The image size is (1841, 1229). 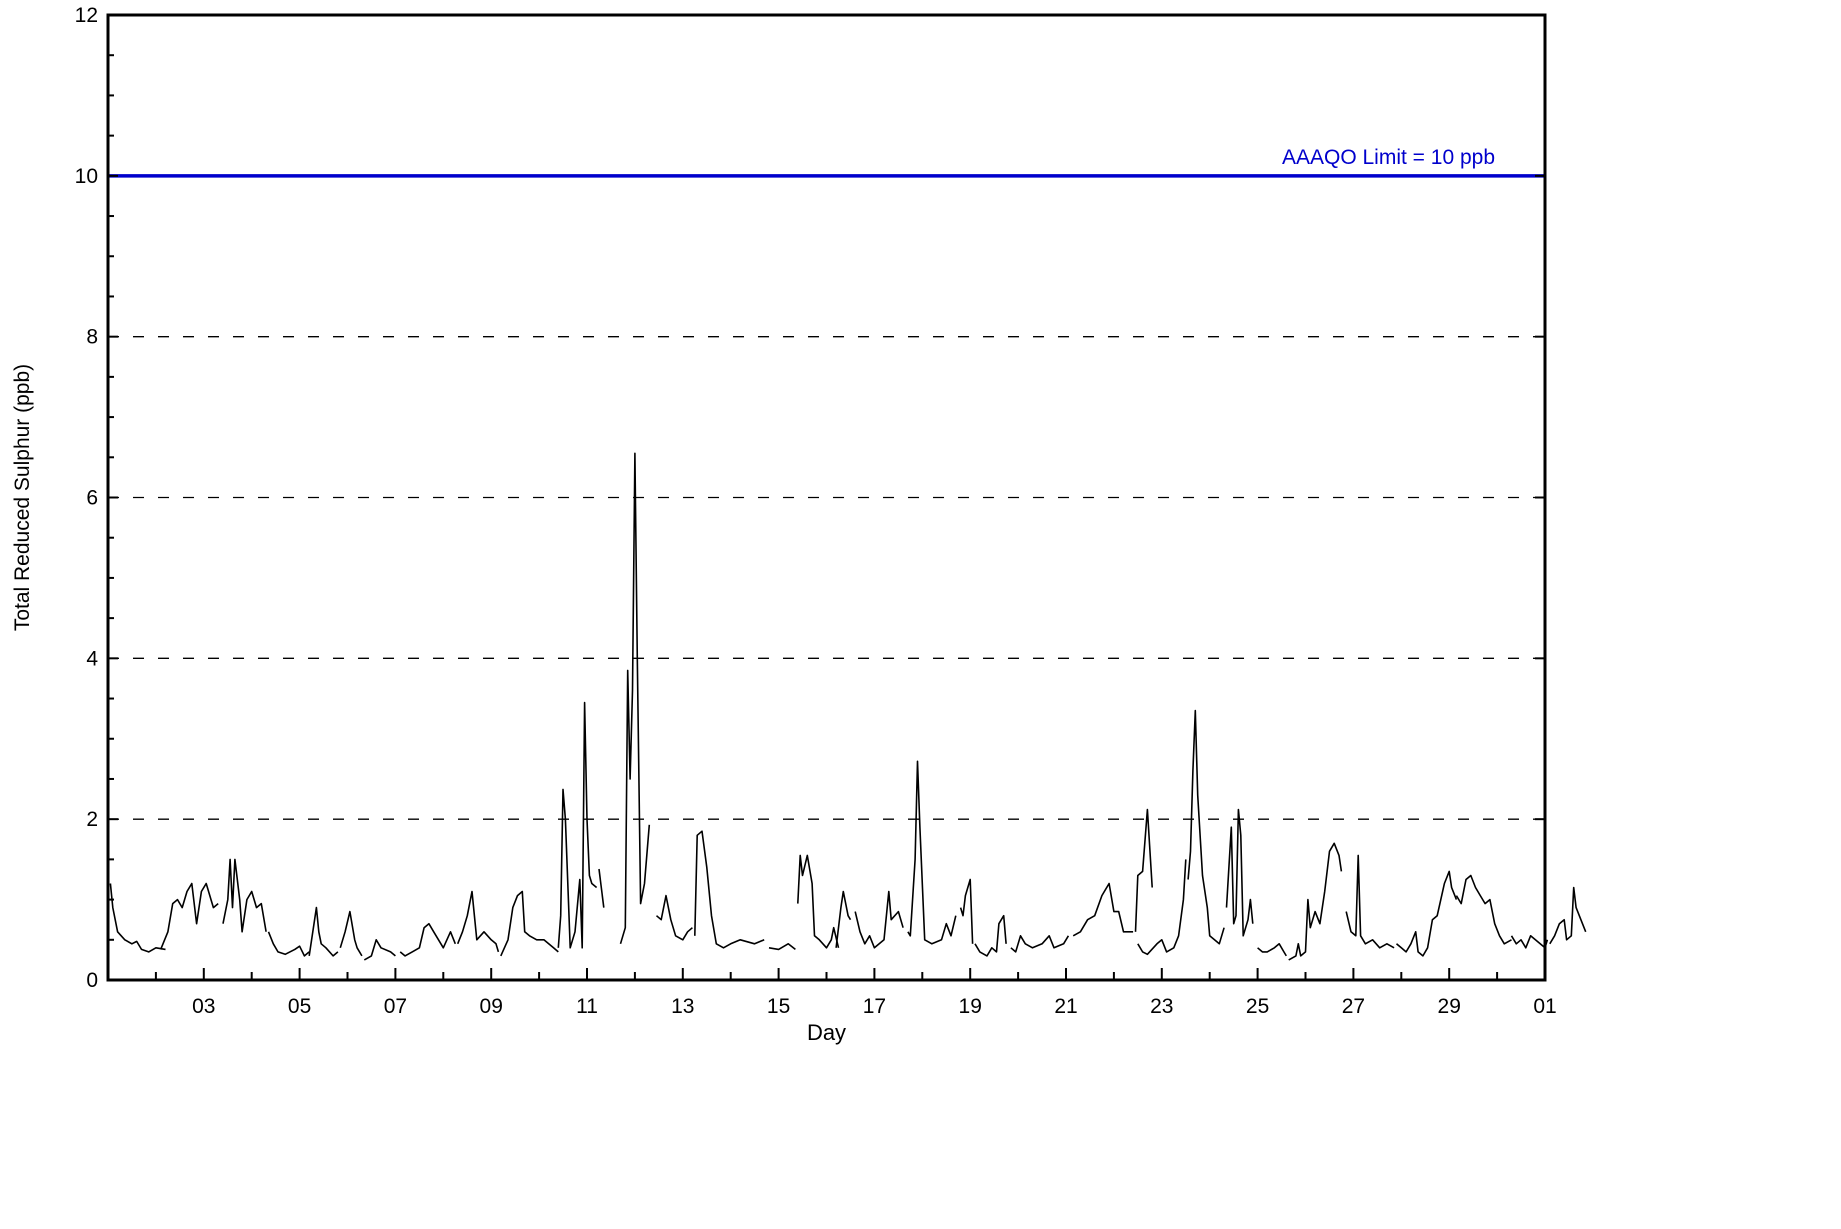 I want to click on x-tick-label: 05, so click(x=299, y=1006).